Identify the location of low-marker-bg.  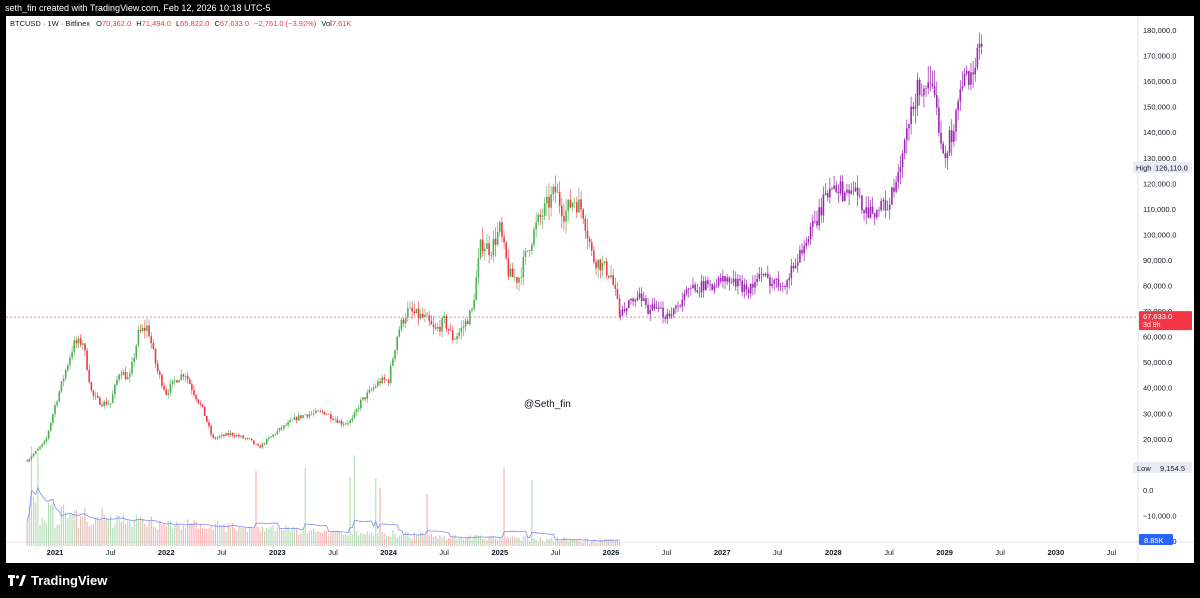
(1162, 467).